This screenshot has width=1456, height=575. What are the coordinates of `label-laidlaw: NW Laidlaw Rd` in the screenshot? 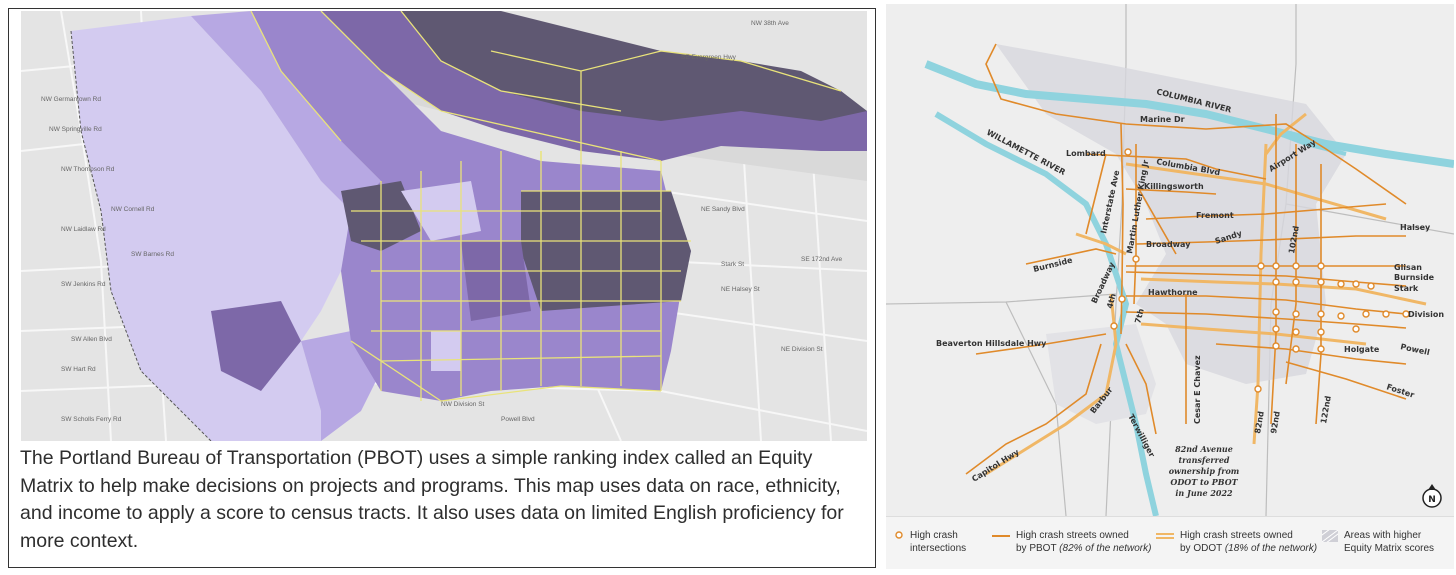 It's located at (83, 229).